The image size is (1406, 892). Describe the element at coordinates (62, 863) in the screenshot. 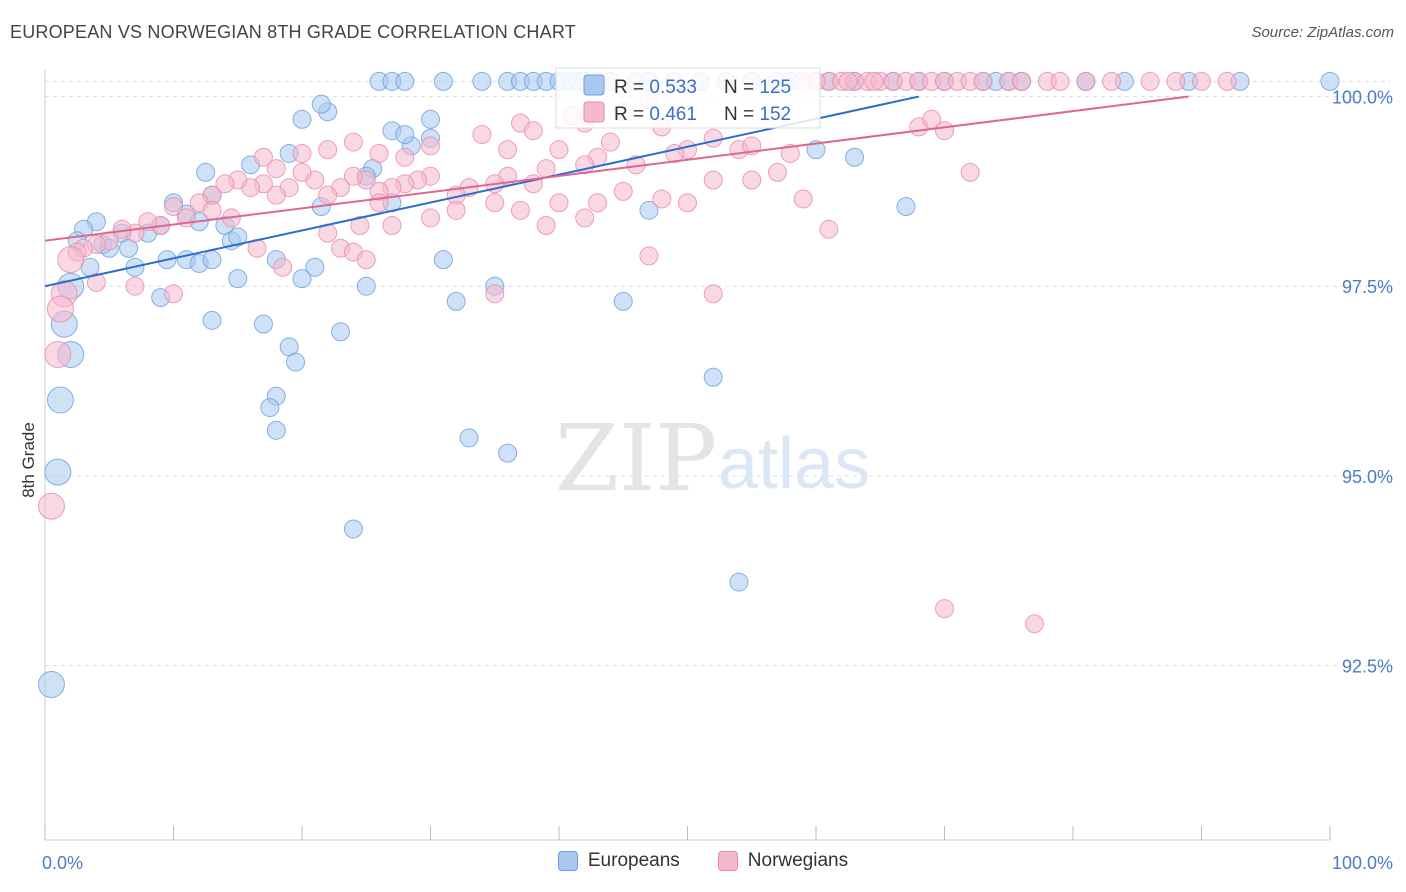

I see `x-tick-label-min: 0.0%` at that location.